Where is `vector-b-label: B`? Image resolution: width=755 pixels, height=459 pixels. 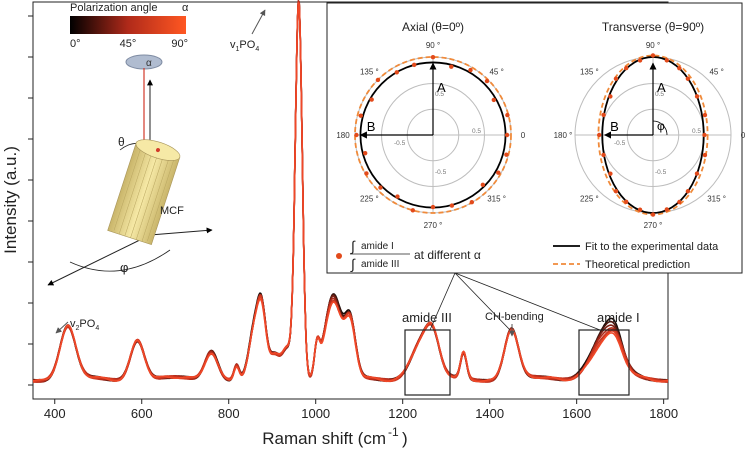
vector-b-label: B is located at coordinates (614, 126).